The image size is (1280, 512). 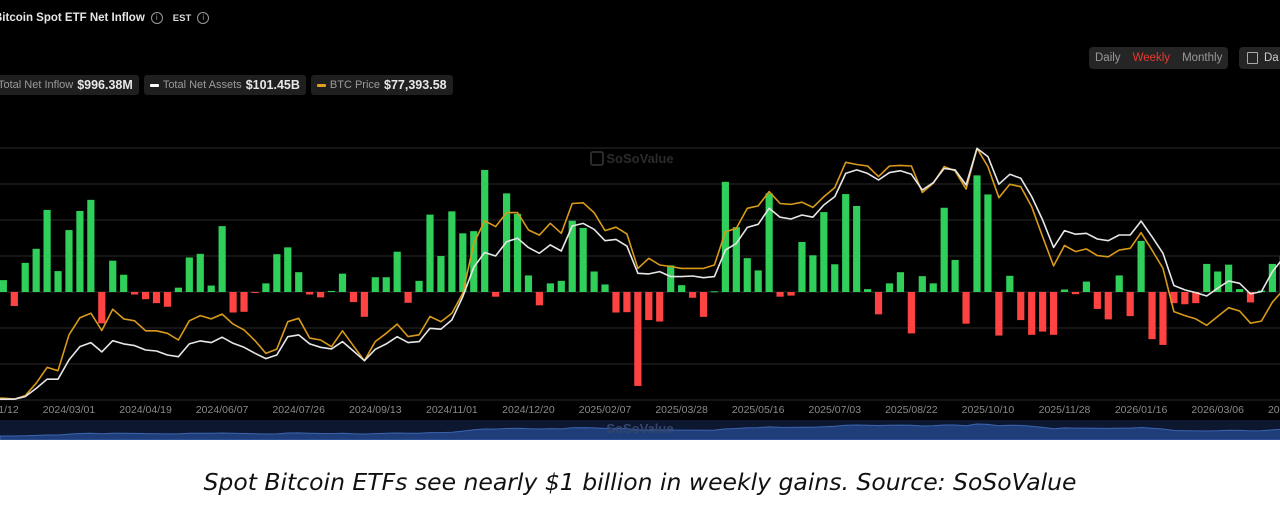 I want to click on calendar-icon, so click(x=1252, y=58).